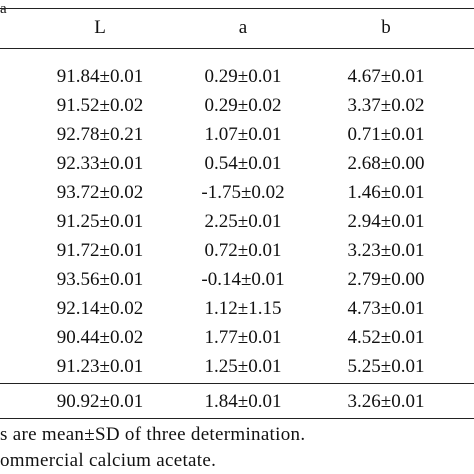  Describe the element at coordinates (386, 134) in the screenshot. I see `table-cell: 0.71±0.01` at that location.